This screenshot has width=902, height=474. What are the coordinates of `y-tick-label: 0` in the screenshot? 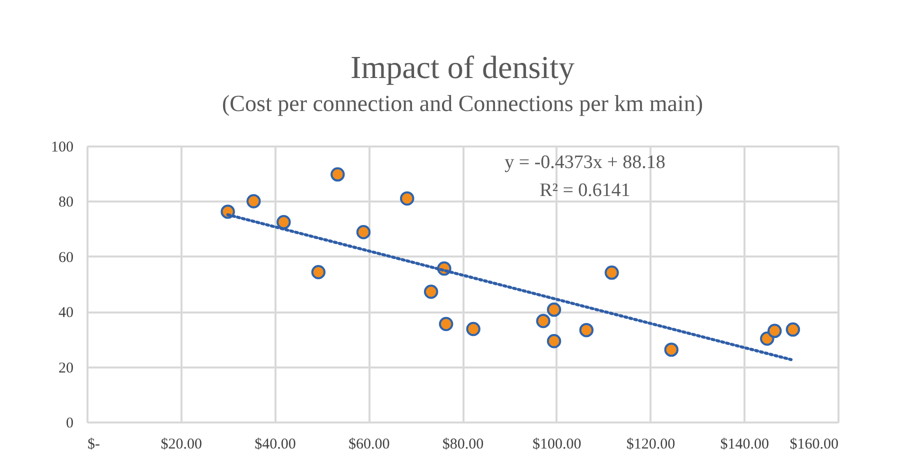 It's located at (70, 424).